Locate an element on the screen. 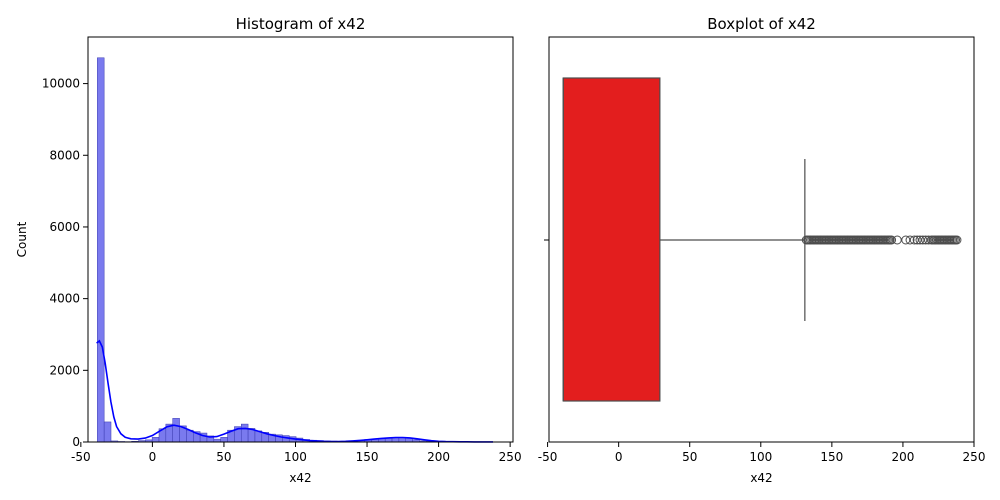  histogram-title: Histogram of x42 is located at coordinates (301, 24).